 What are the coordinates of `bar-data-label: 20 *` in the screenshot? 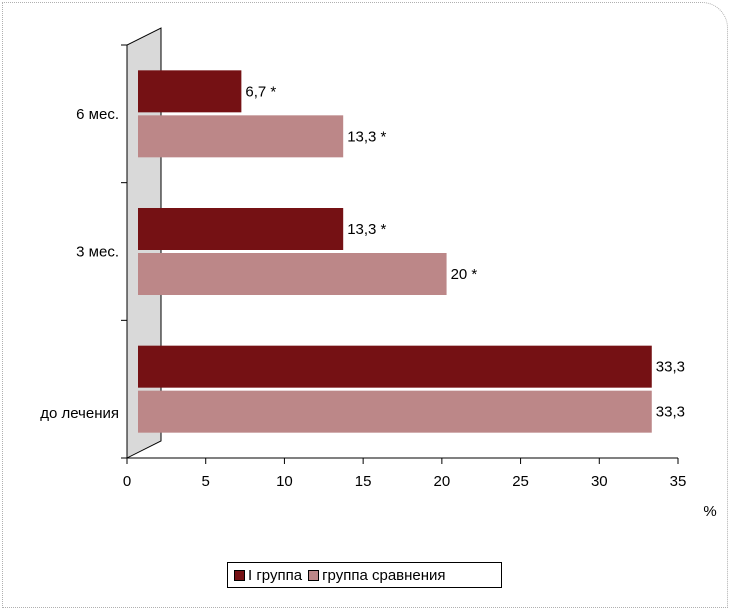 It's located at (464, 274).